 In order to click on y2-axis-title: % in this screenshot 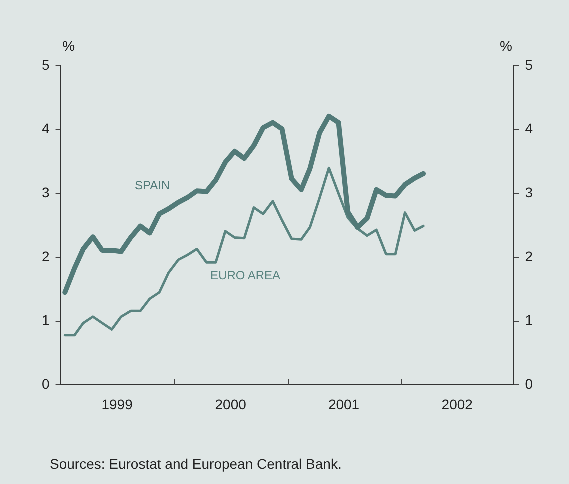, I will do `click(506, 46)`.